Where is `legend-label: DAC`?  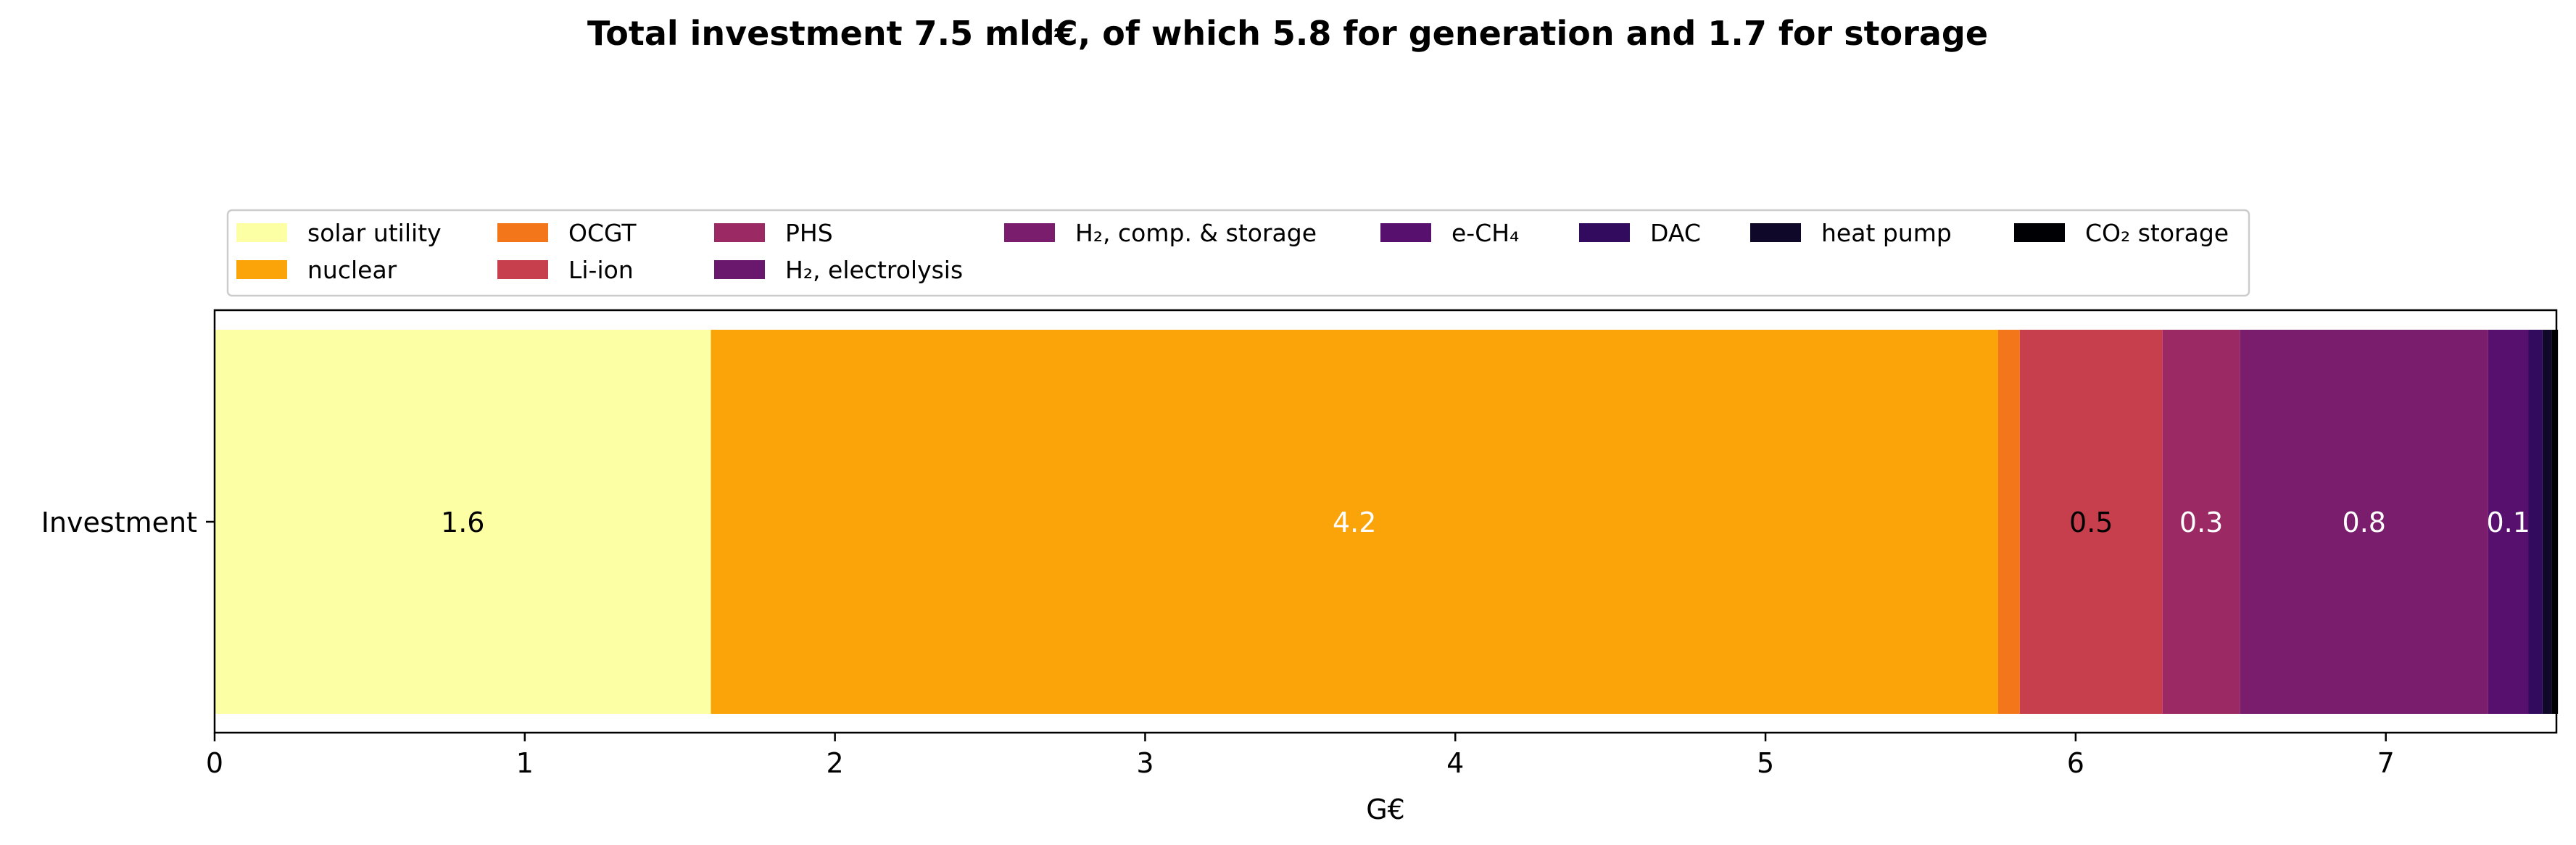 legend-label: DAC is located at coordinates (1676, 233).